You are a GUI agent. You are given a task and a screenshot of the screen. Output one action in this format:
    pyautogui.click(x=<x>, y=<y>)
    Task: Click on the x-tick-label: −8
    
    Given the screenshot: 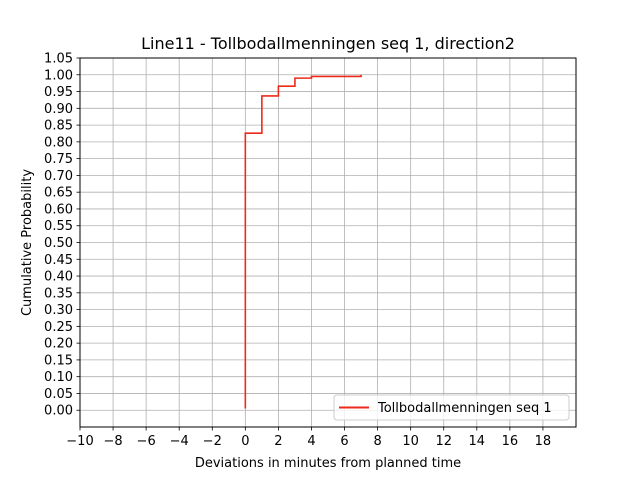 What is the action you would take?
    pyautogui.click(x=112, y=441)
    